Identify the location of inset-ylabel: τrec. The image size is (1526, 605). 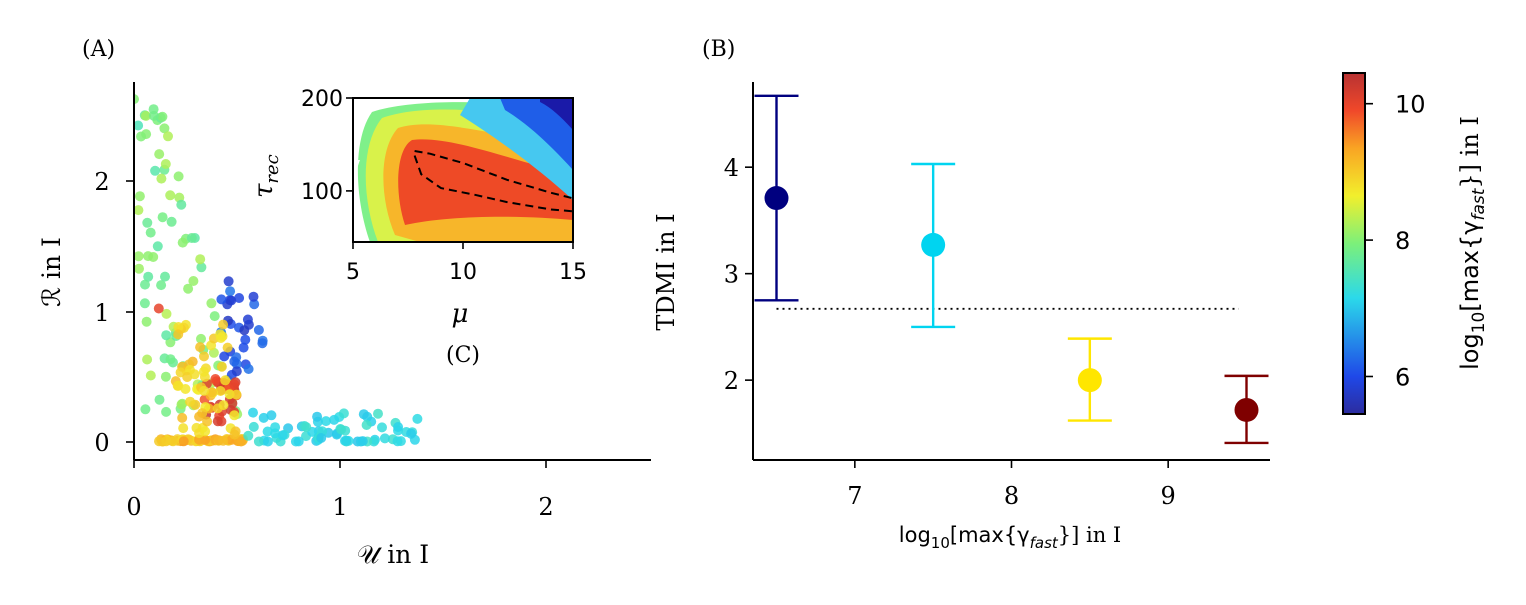
(266, 176).